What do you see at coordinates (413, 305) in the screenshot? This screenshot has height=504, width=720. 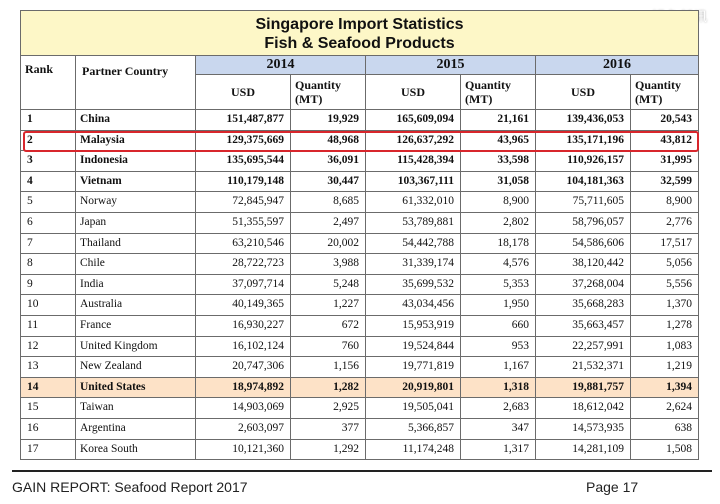 I see `usd-2015-cell: 43,034,456` at bounding box center [413, 305].